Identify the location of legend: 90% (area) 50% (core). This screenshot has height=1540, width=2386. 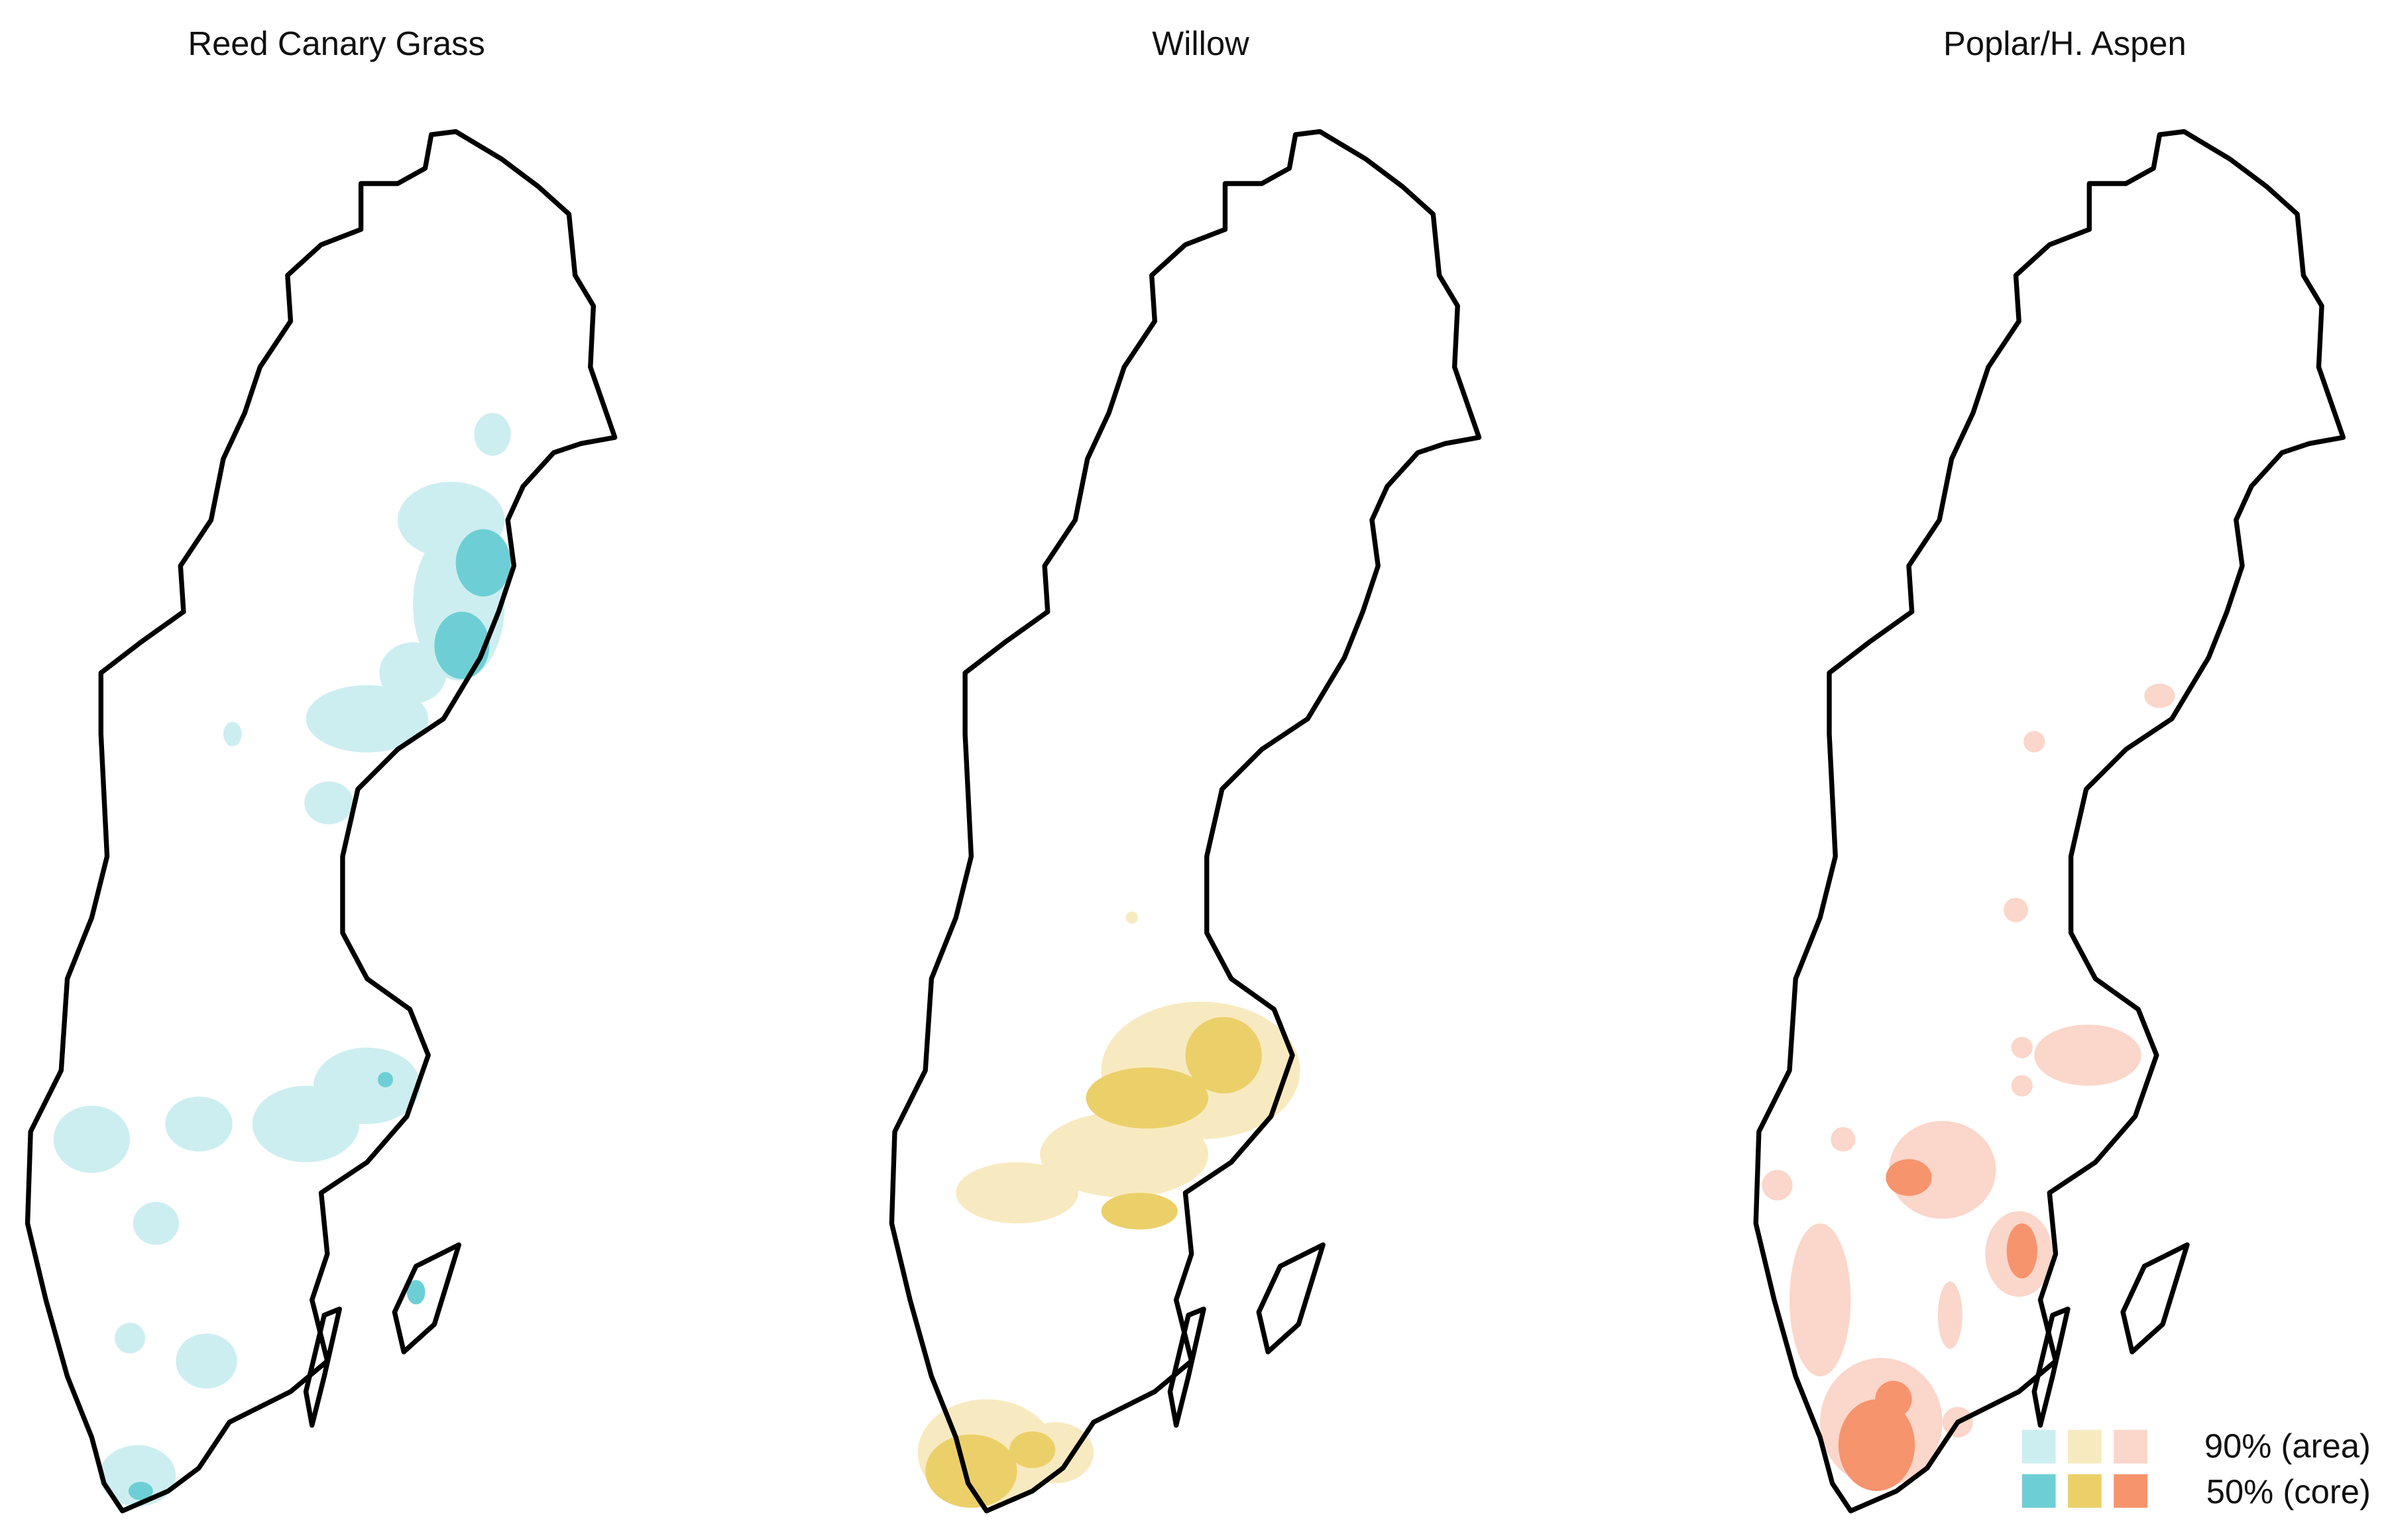
(2196, 1469).